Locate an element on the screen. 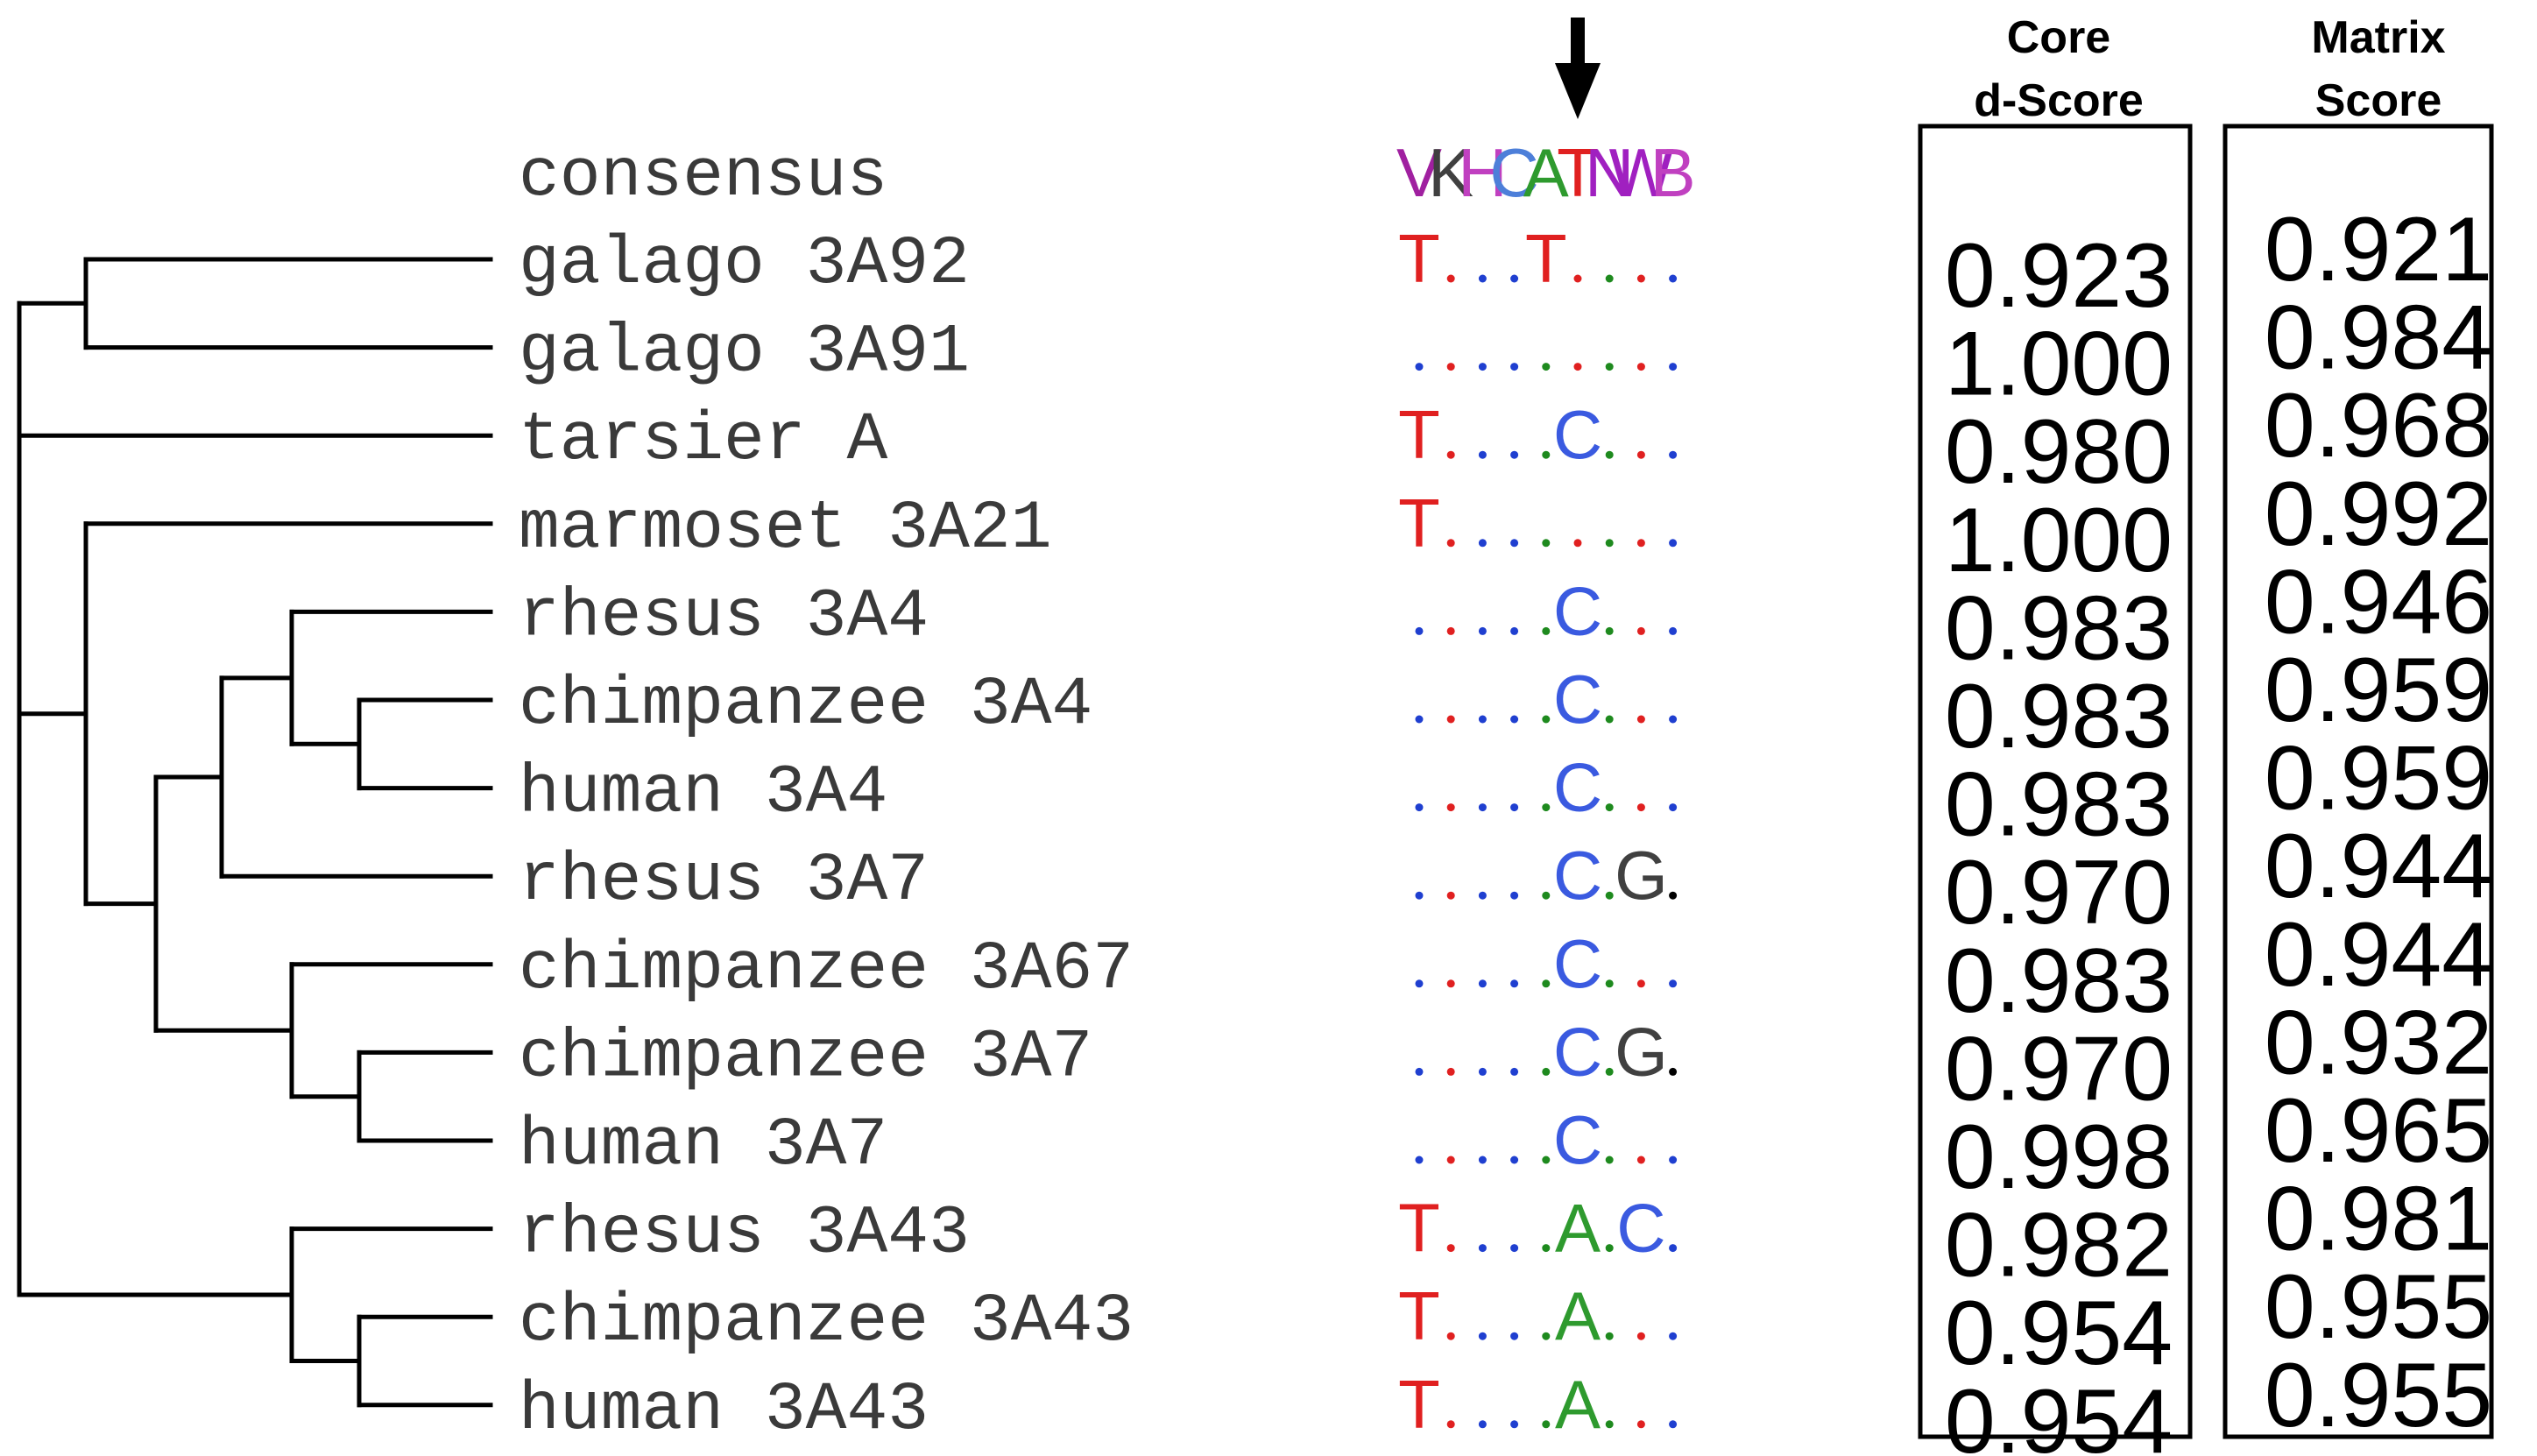 The height and width of the screenshot is (1456, 2537). matrix-score-value: 0.992 is located at coordinates (2378, 514).